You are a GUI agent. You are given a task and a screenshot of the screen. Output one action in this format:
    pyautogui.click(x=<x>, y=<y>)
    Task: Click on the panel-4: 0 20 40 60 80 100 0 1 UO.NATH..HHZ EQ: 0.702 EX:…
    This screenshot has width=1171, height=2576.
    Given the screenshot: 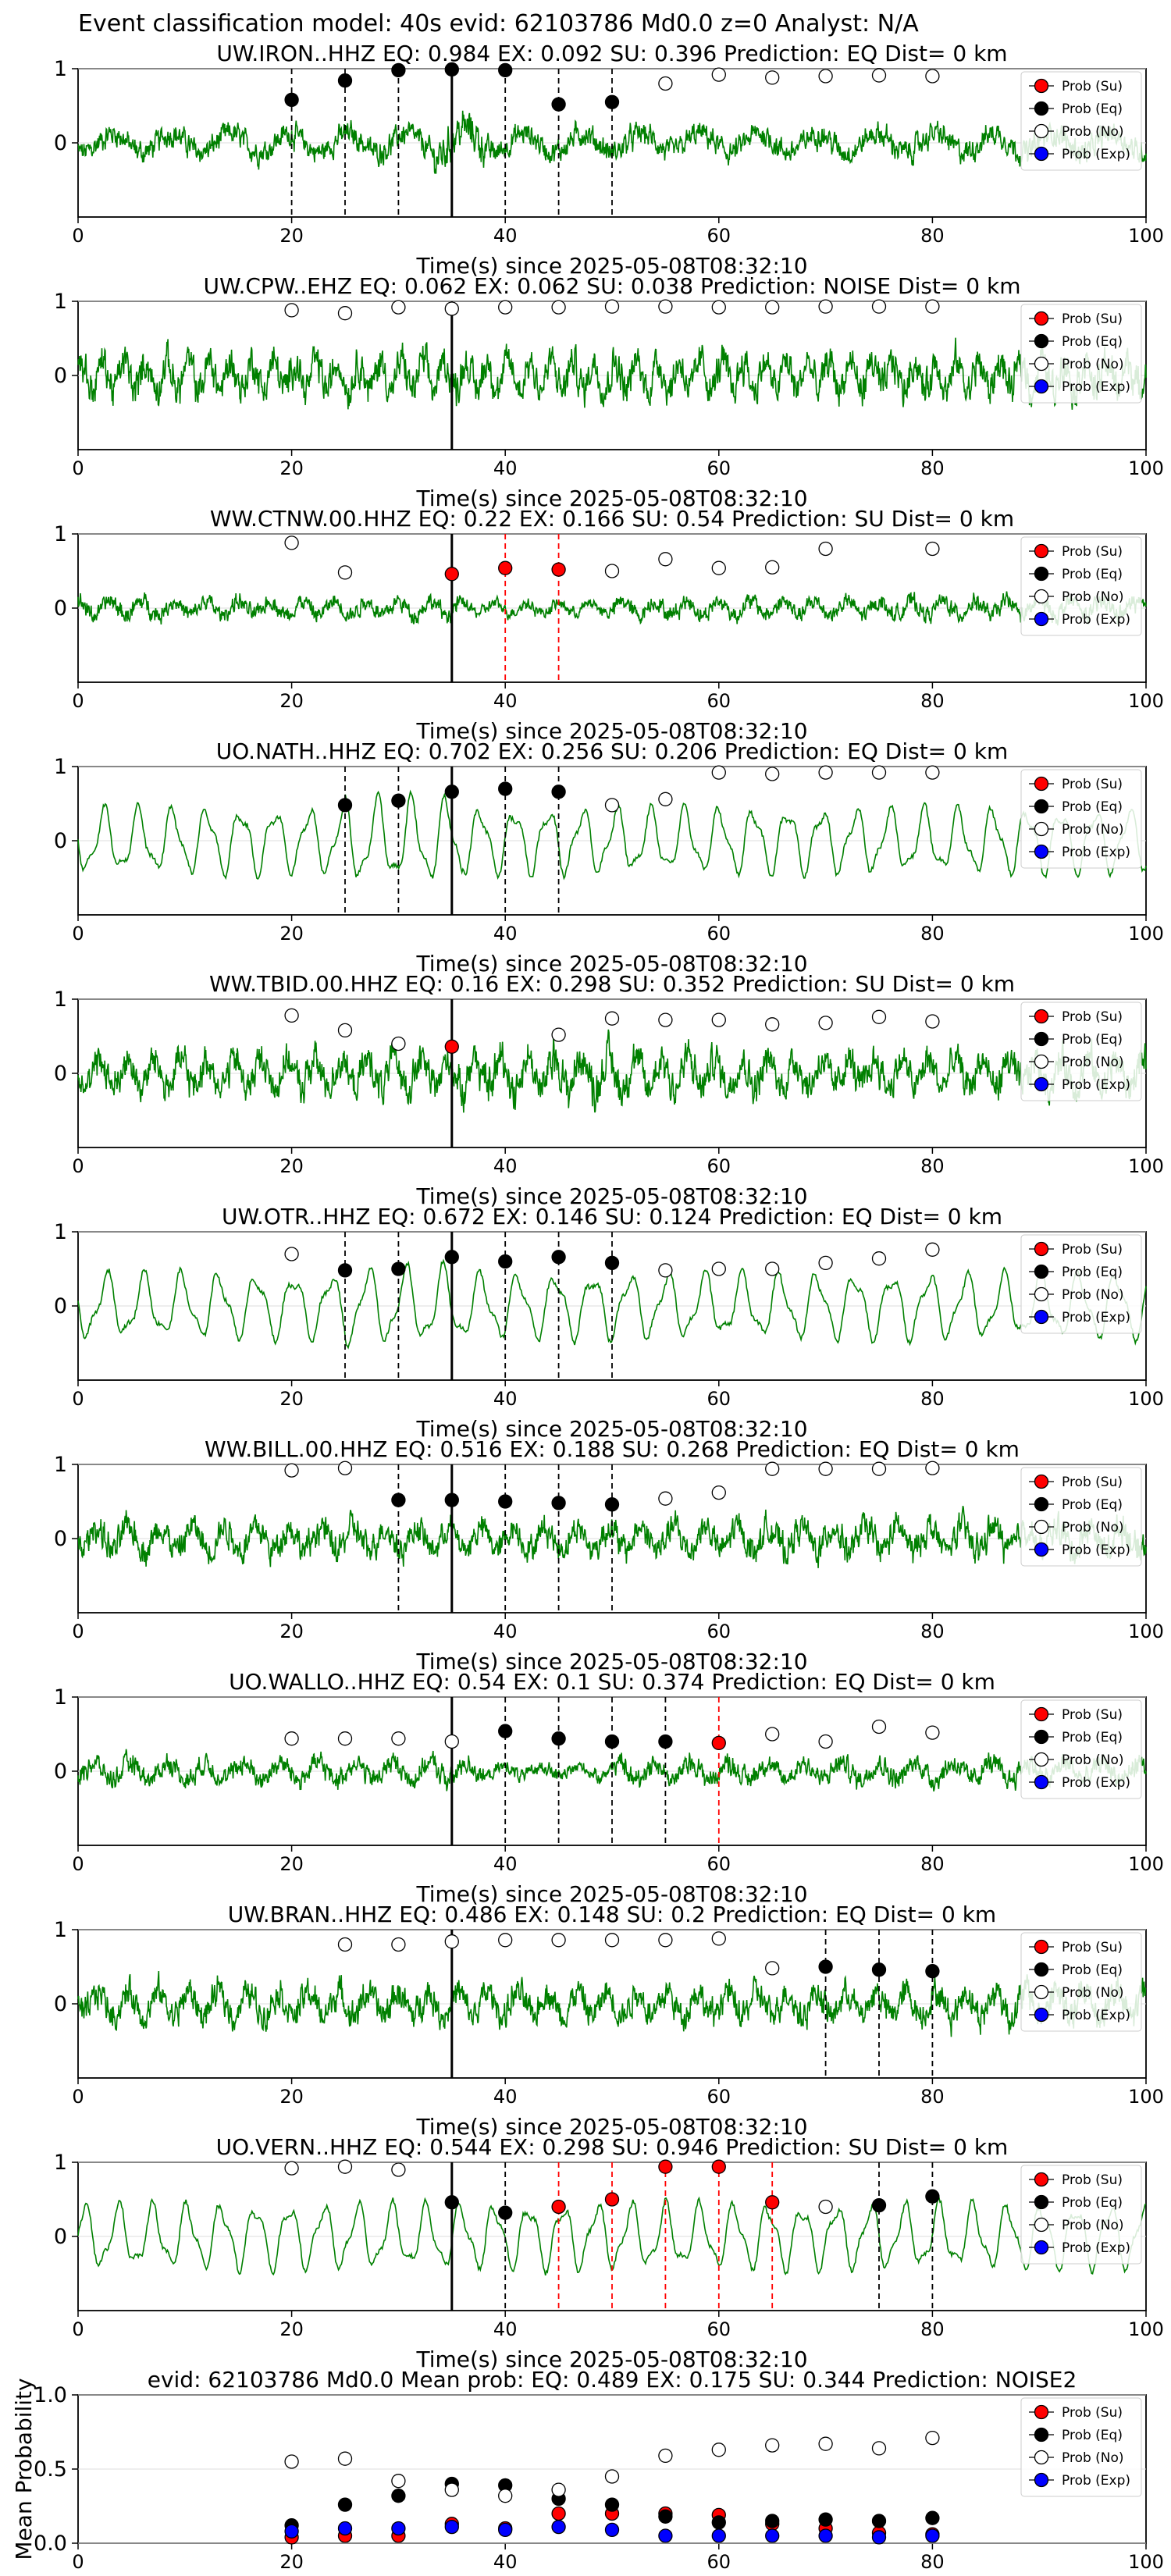 What is the action you would take?
    pyautogui.click(x=609, y=858)
    